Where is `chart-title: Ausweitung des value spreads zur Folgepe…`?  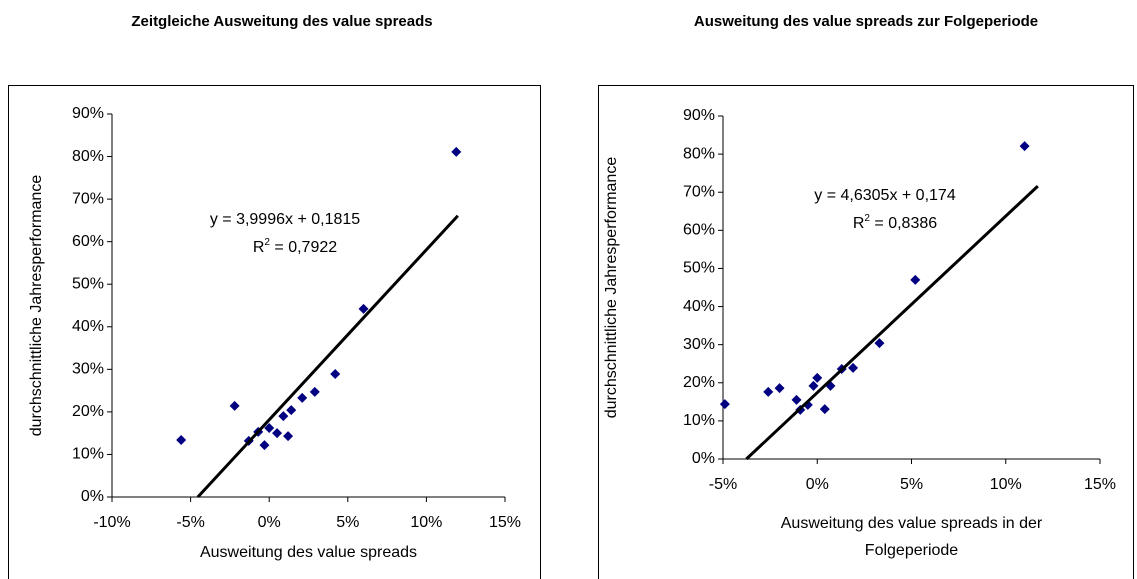
chart-title: Ausweitung des value spreads zur Folgepe… is located at coordinates (866, 21).